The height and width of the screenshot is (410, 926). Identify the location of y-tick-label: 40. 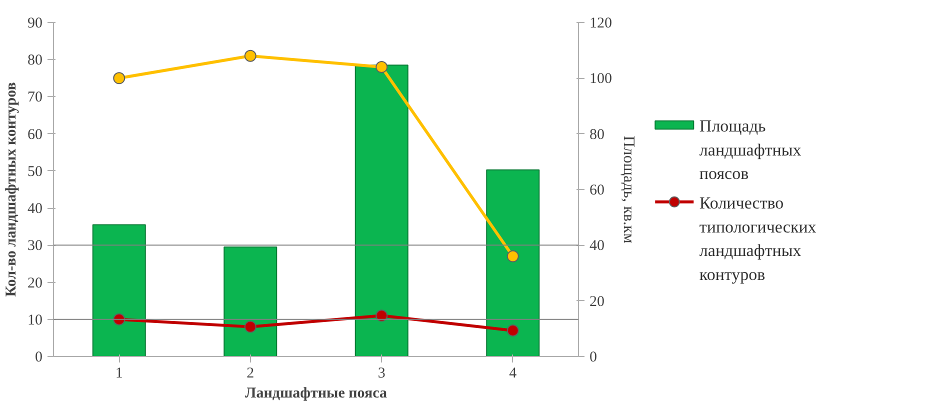
(35, 209).